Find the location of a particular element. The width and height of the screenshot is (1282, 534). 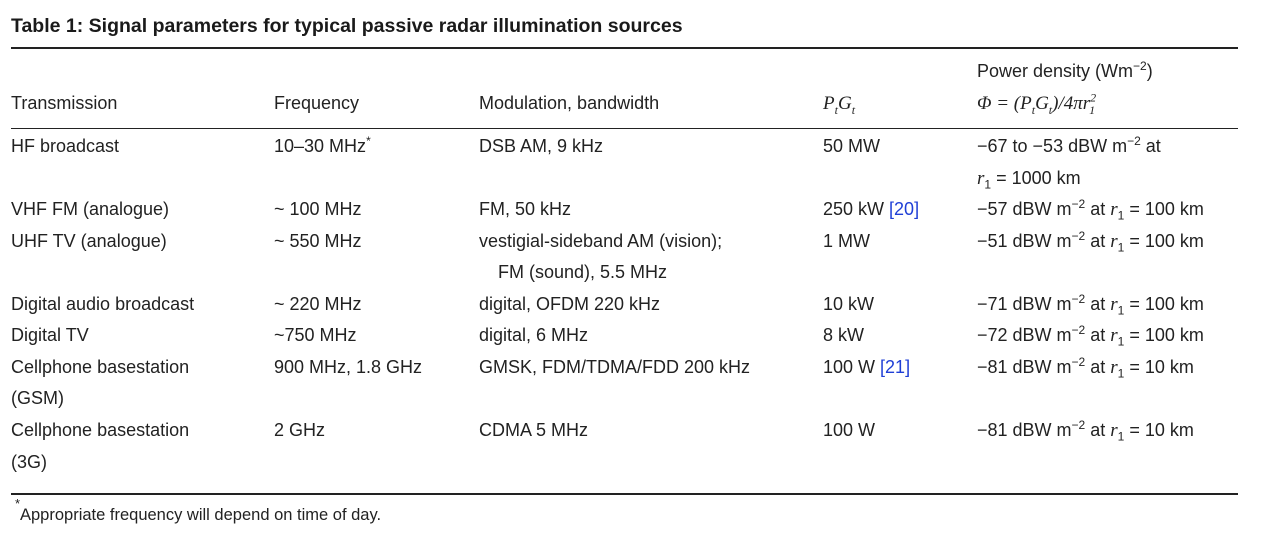

row-0-modulation: DSB AM, 9 kHz is located at coordinates (541, 146).